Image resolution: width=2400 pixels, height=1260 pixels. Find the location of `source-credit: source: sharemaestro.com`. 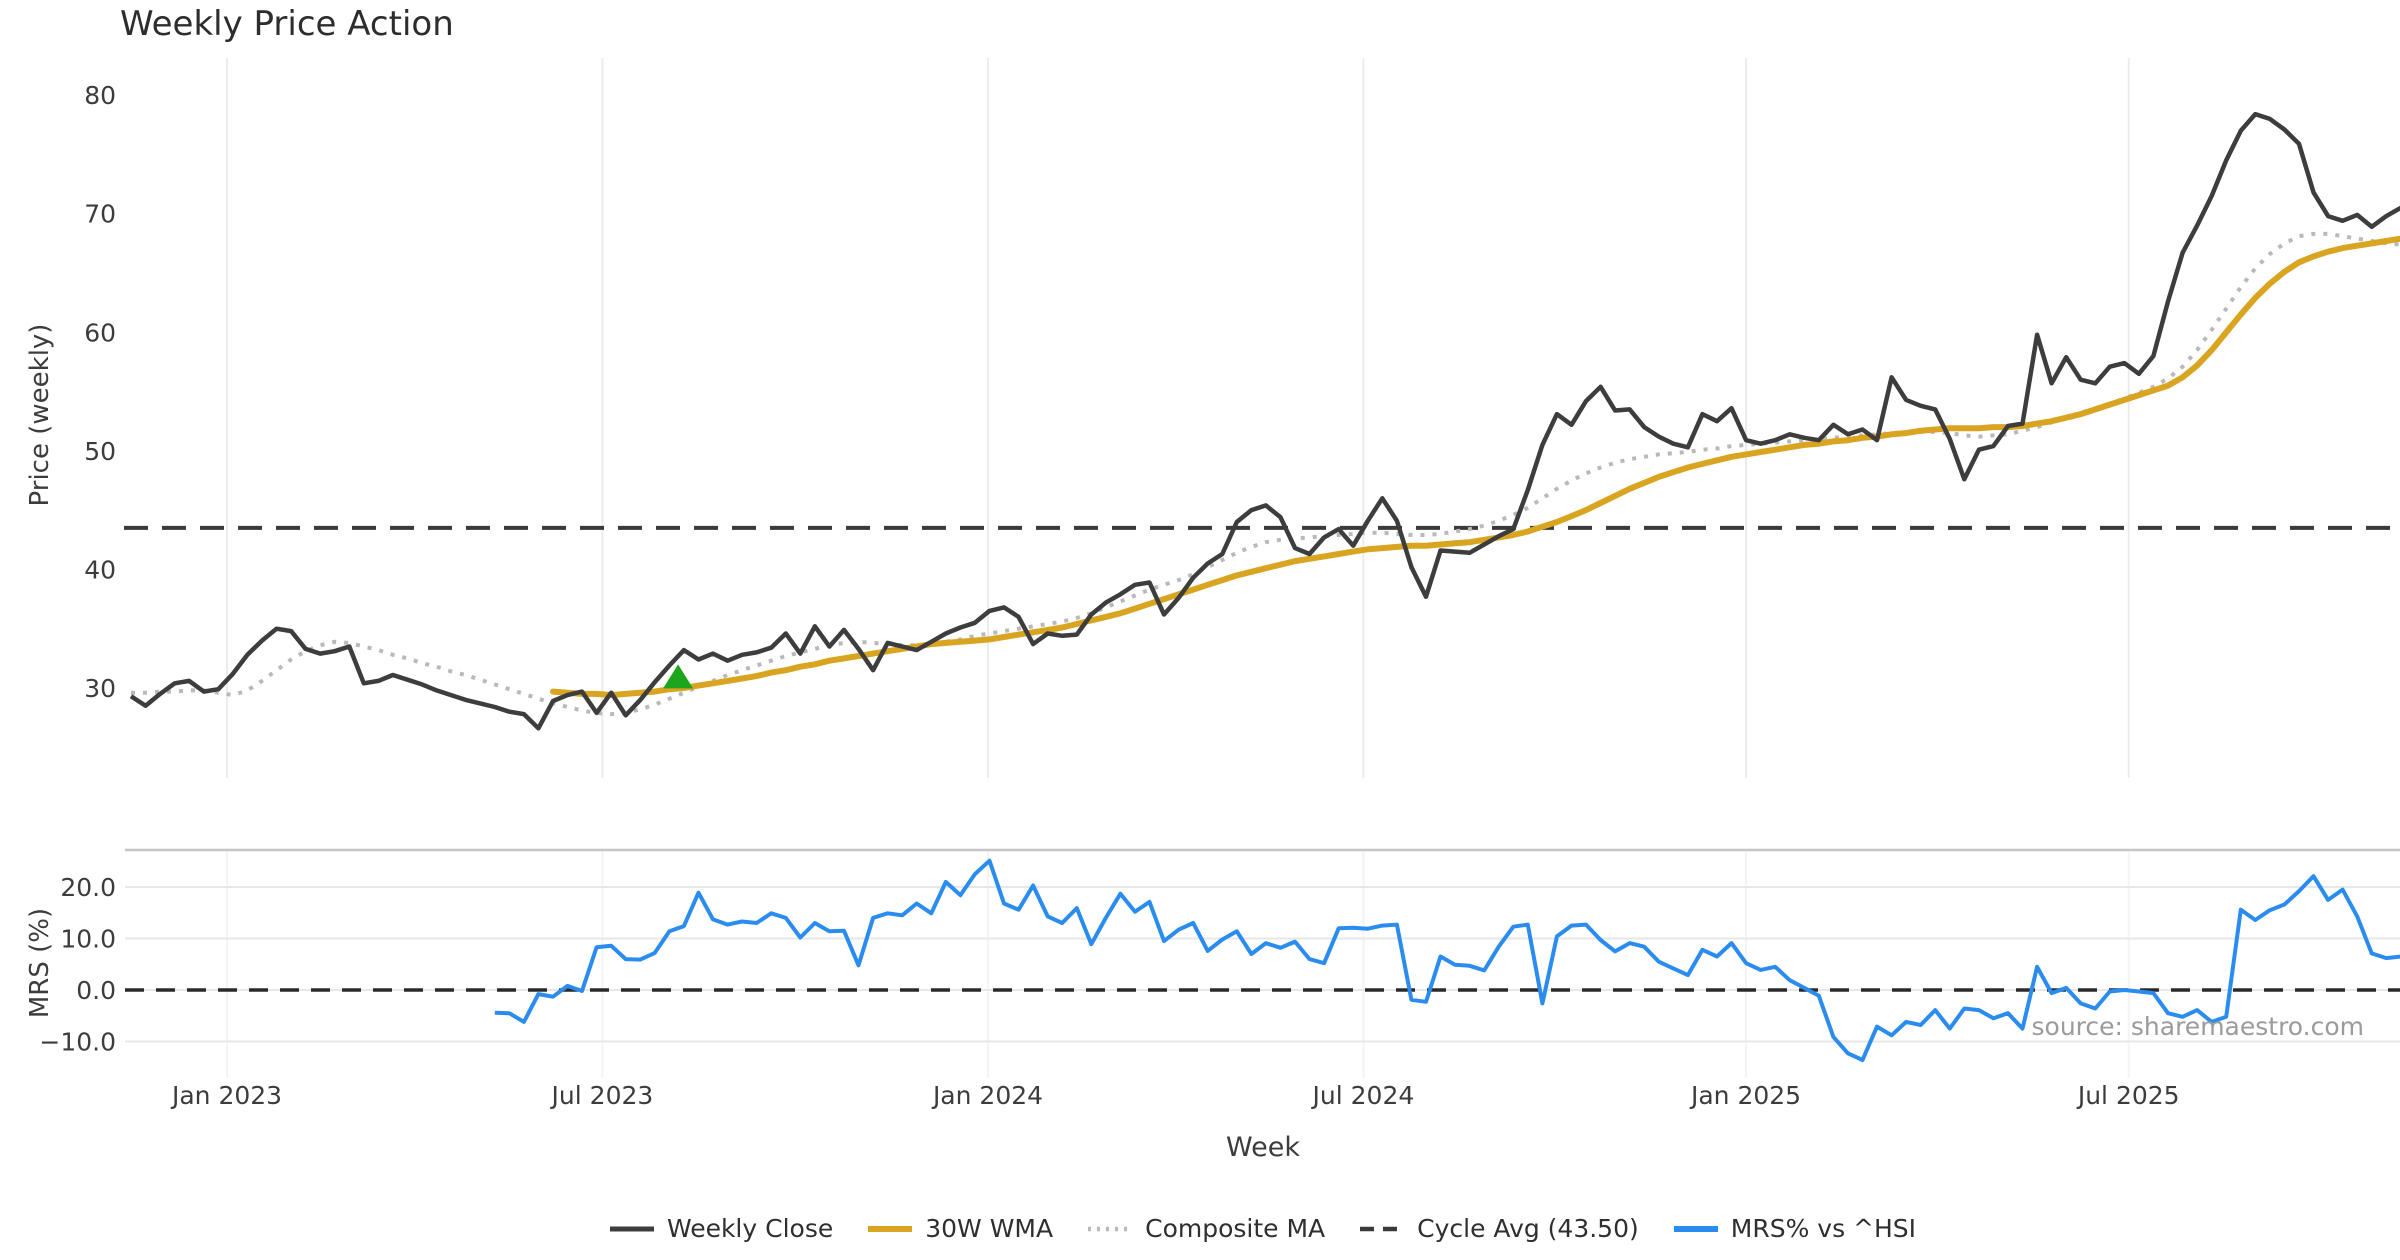

source-credit: source: sharemaestro.com is located at coordinates (2198, 1026).